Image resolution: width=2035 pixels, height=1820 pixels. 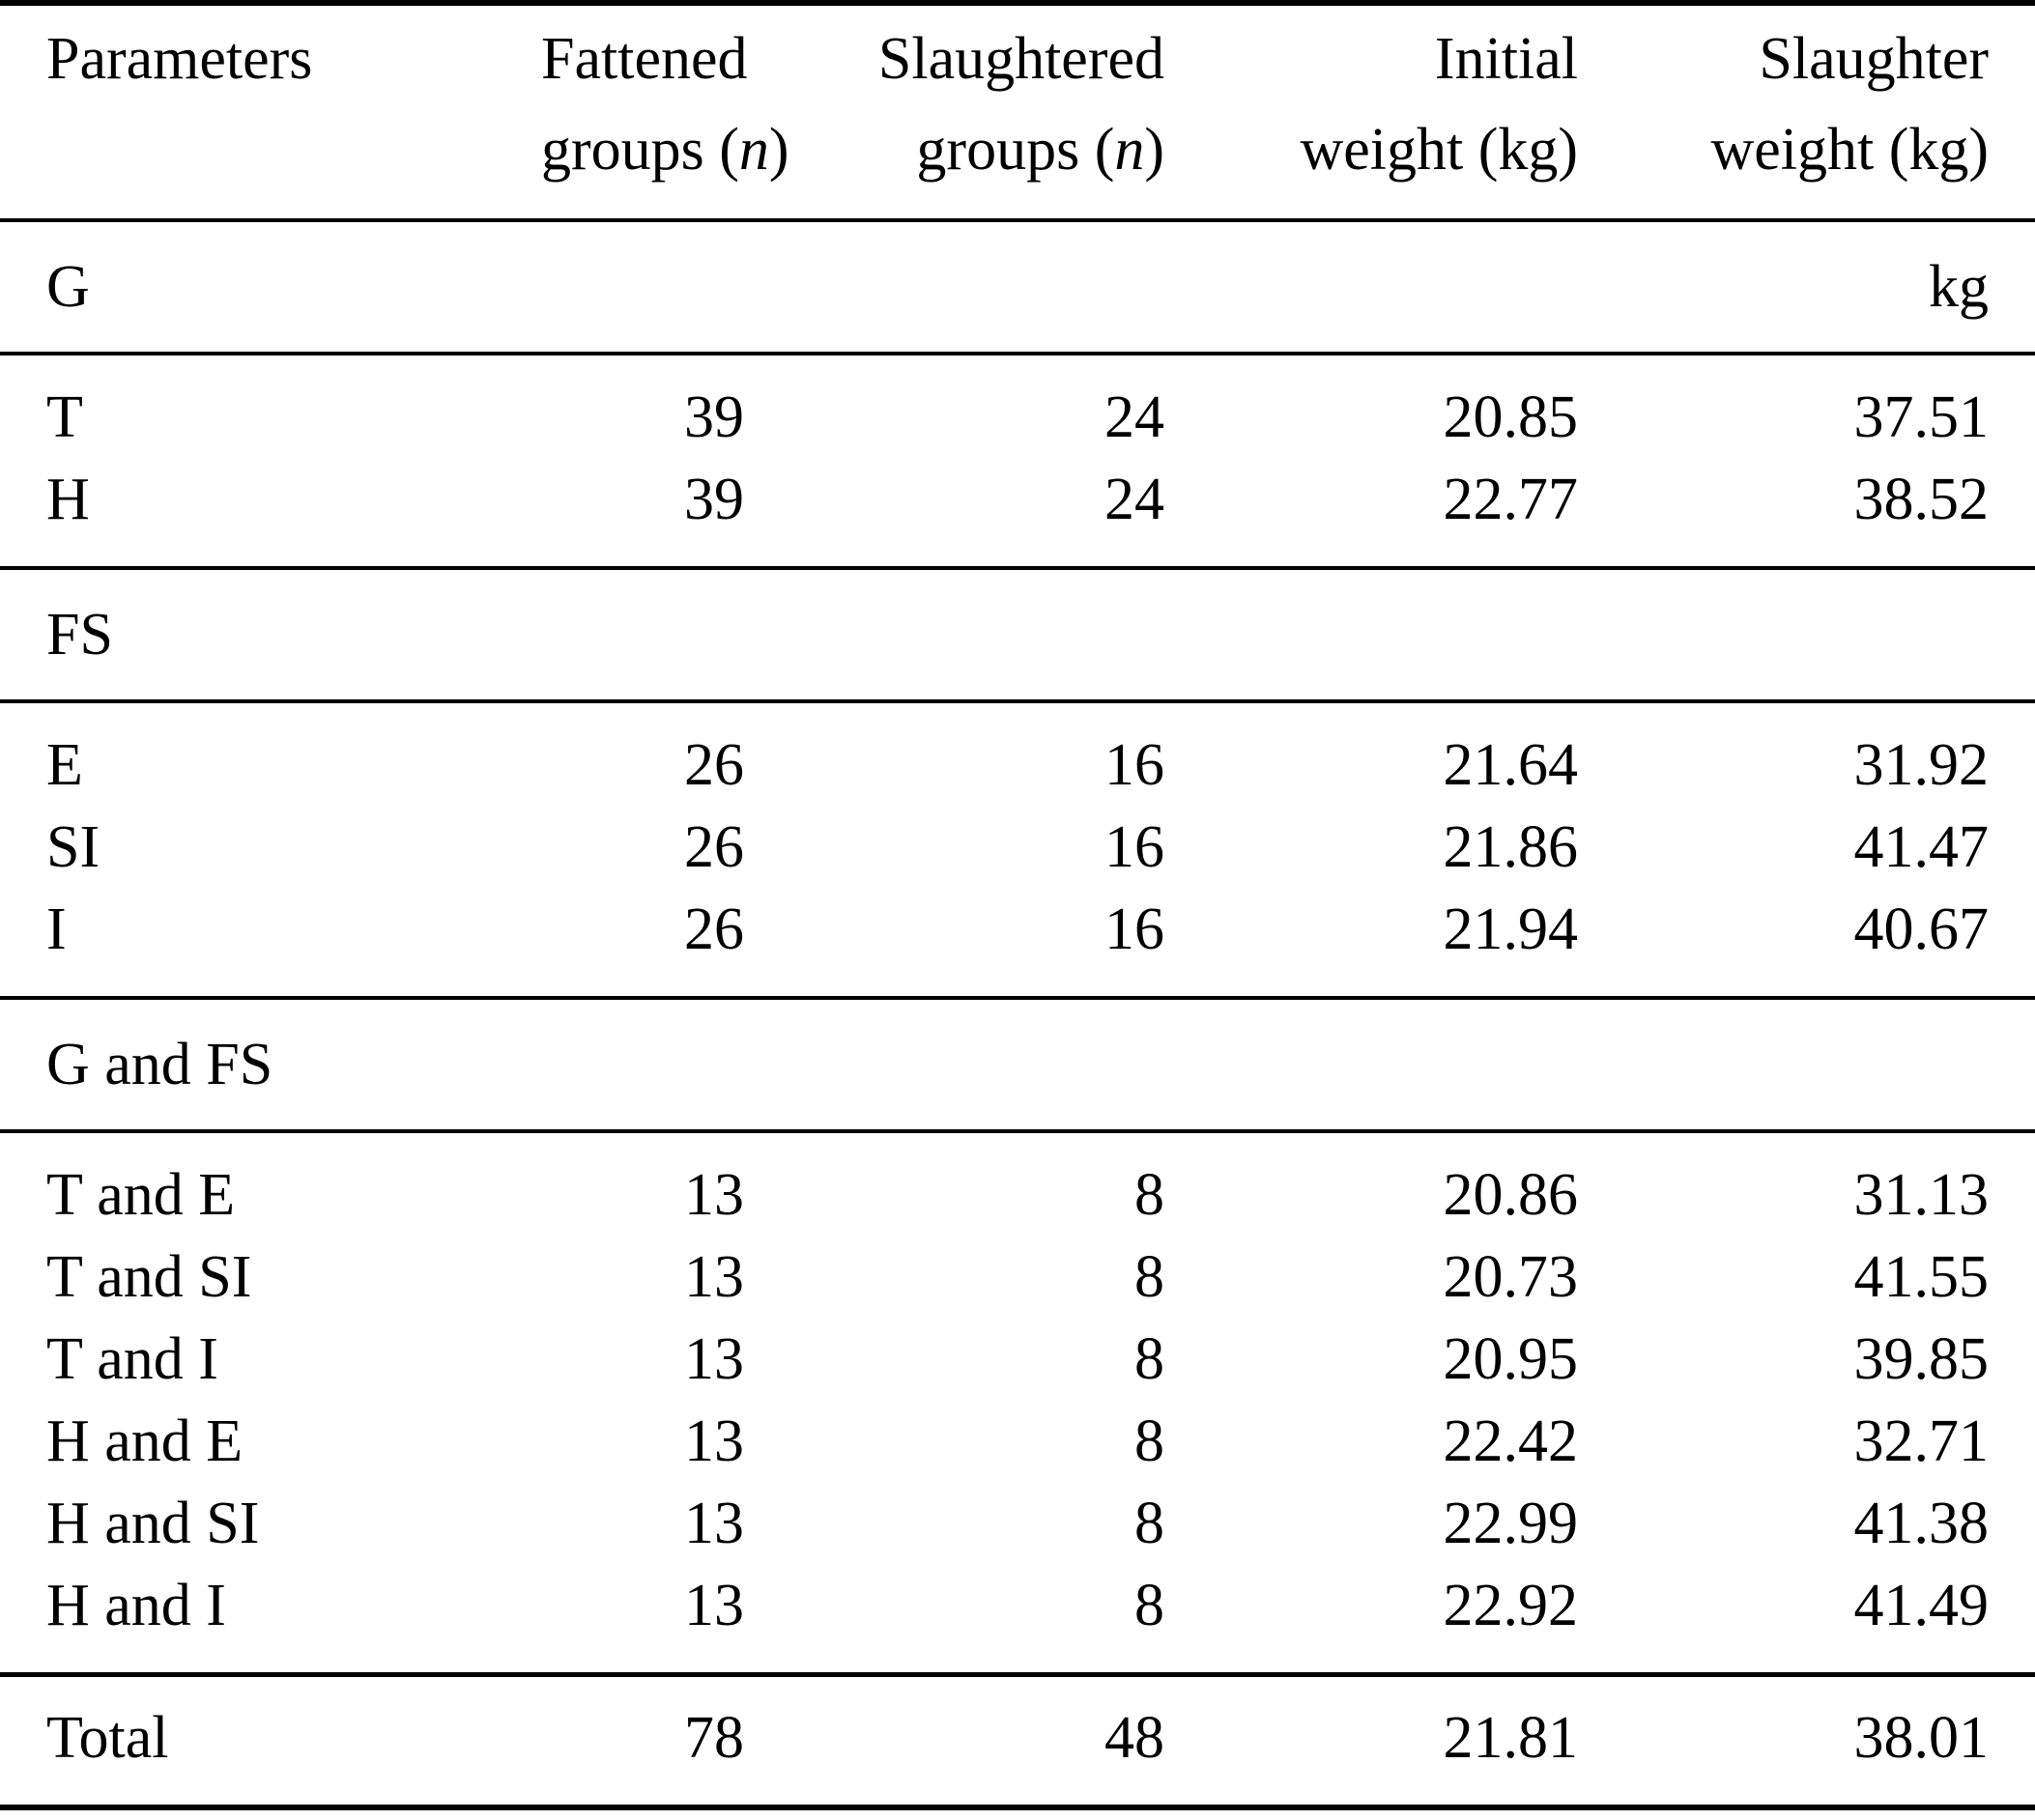 I want to click on cell-initial-weight: 21.94, so click(x=1511, y=929).